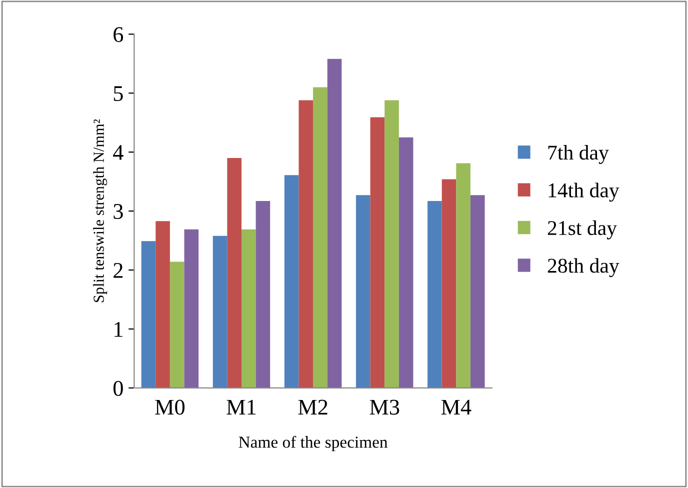 The height and width of the screenshot is (488, 688). What do you see at coordinates (118, 152) in the screenshot?
I see `y-tick-label: 4` at bounding box center [118, 152].